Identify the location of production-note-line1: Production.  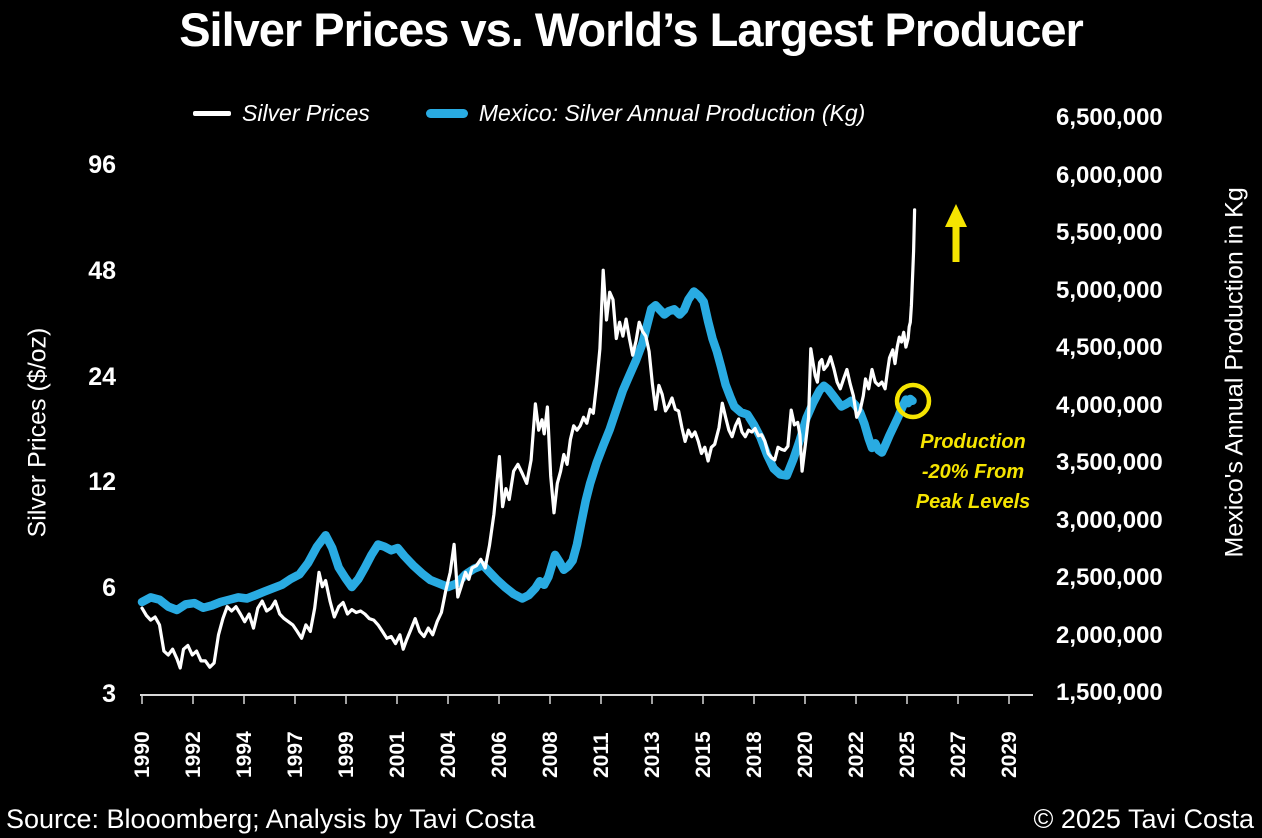
(973, 442).